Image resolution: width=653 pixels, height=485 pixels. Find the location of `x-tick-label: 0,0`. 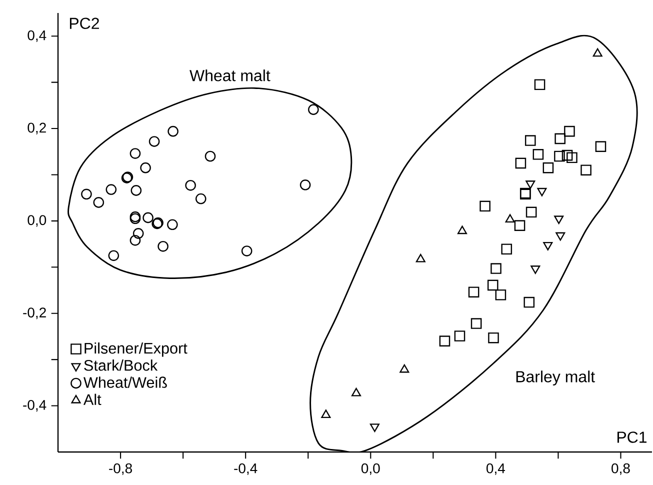

x-tick-label: 0,0 is located at coordinates (370, 469).